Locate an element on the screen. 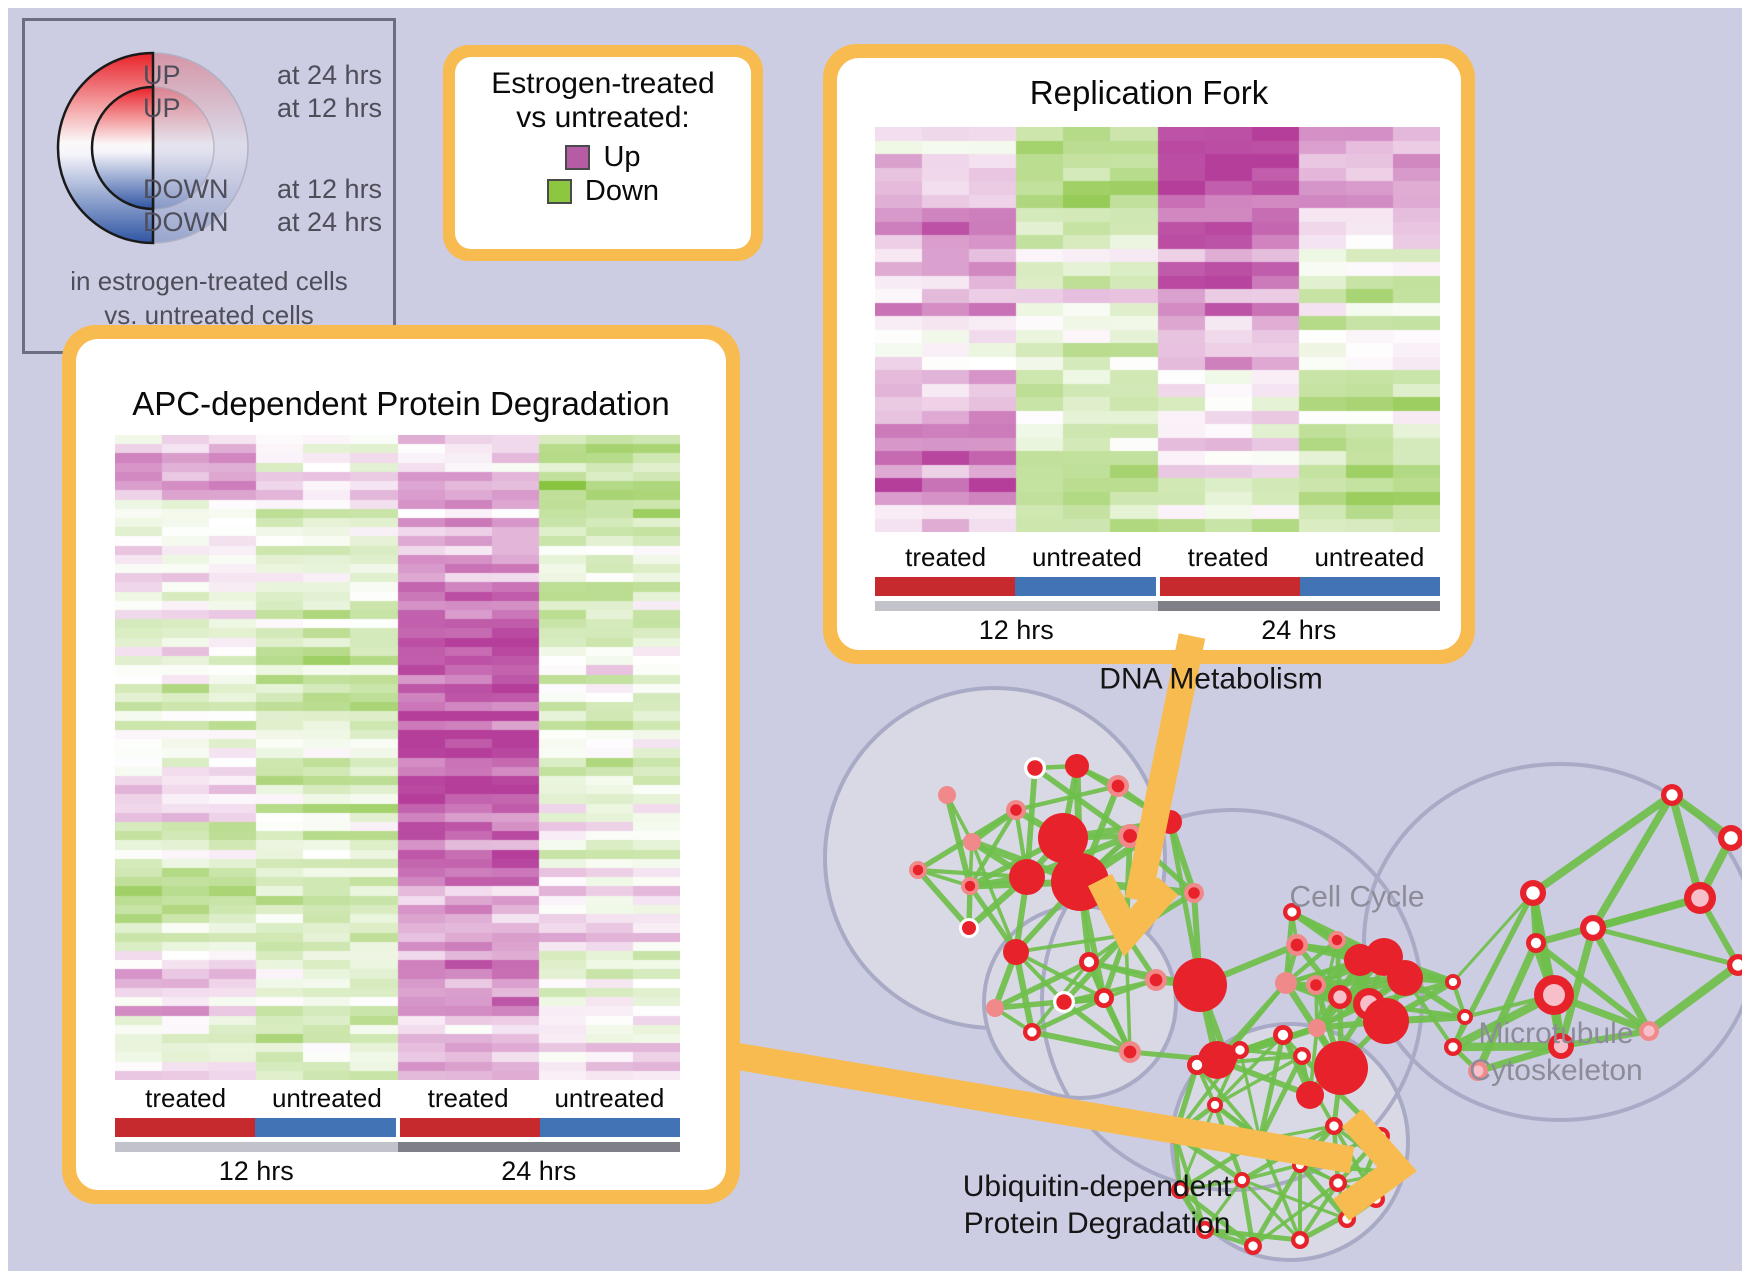 This screenshot has width=1750, height=1279. estrogen-legend-title-line2: vs untreated: is located at coordinates (603, 117).